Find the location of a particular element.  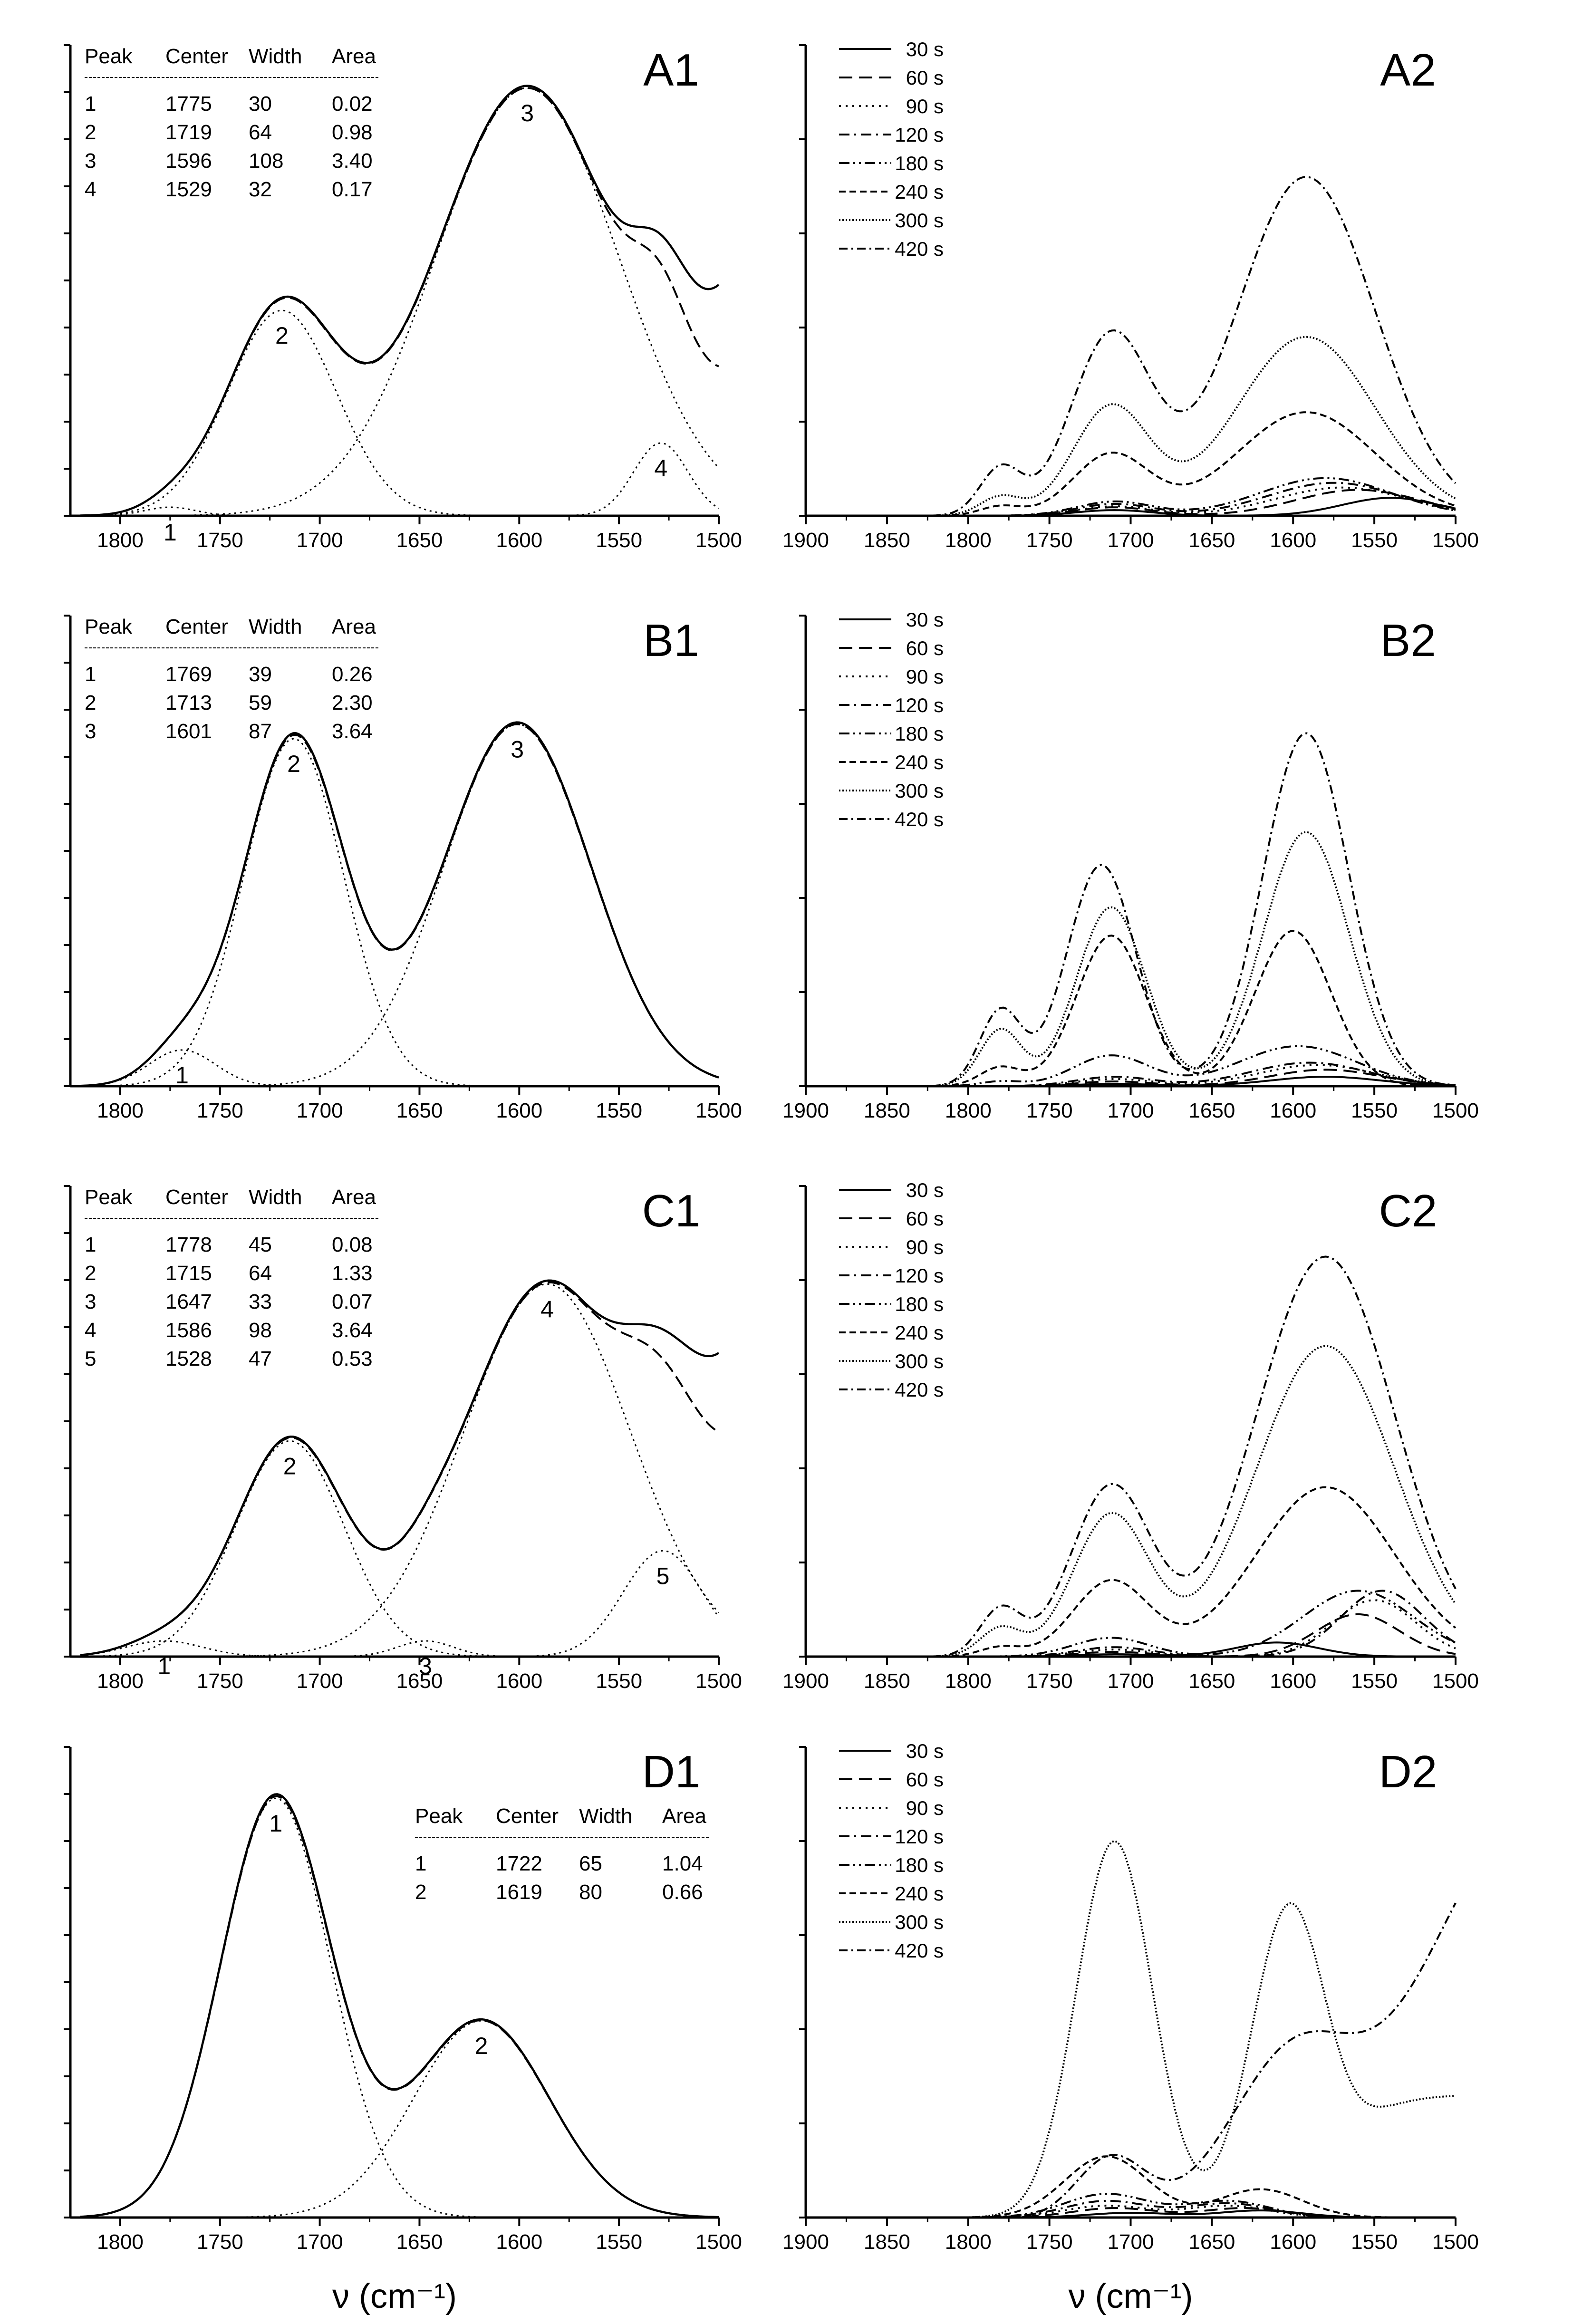

table-cell: 1713 is located at coordinates (188, 702).